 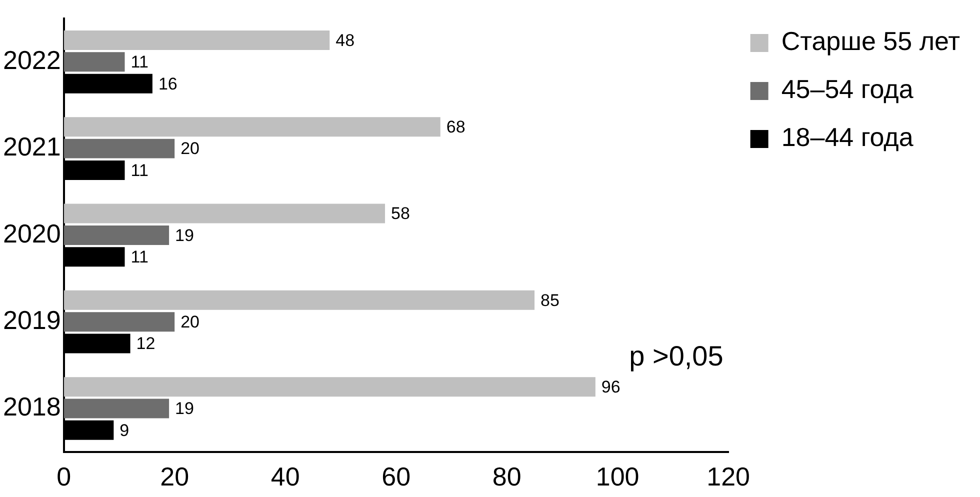 I want to click on legend-label: 45–54 года, so click(x=847, y=89).